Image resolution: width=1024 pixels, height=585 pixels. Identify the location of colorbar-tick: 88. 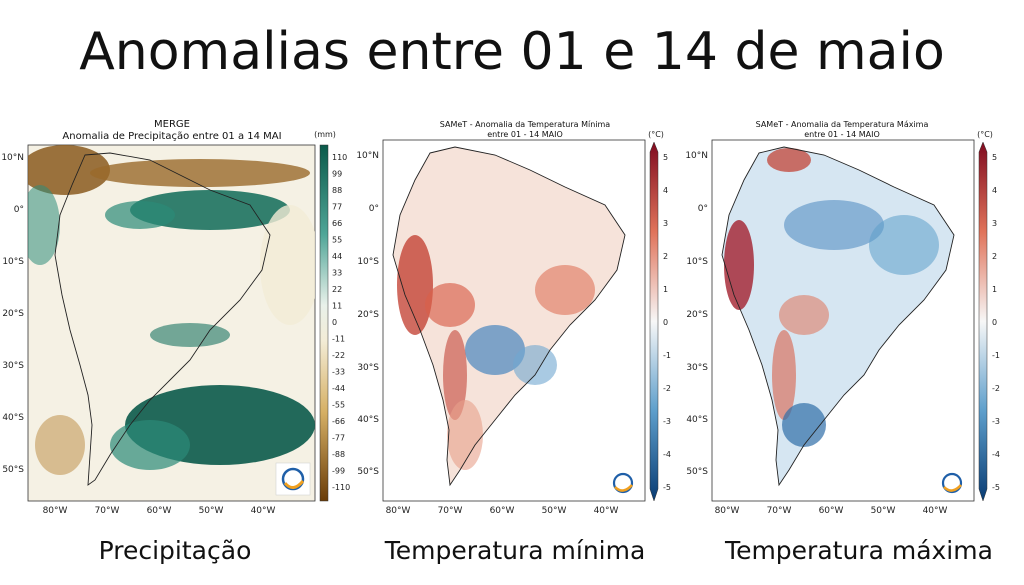
(337, 190).